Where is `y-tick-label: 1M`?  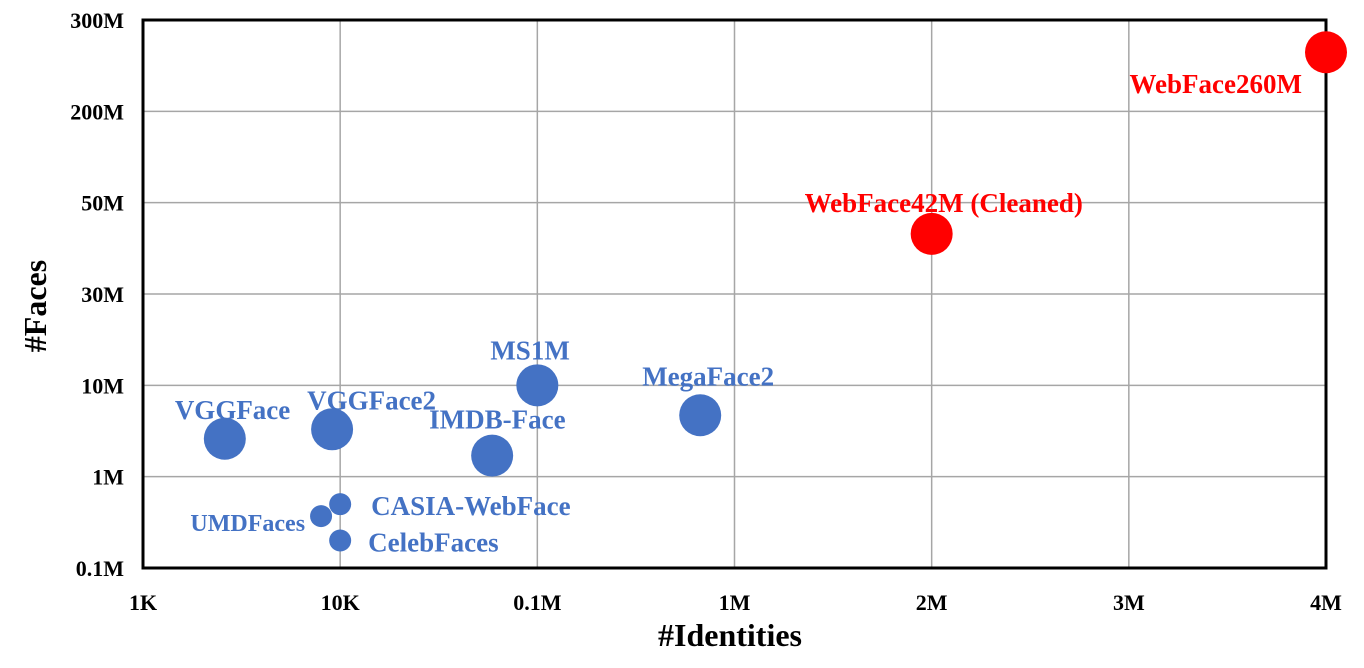
y-tick-label: 1M is located at coordinates (108, 477).